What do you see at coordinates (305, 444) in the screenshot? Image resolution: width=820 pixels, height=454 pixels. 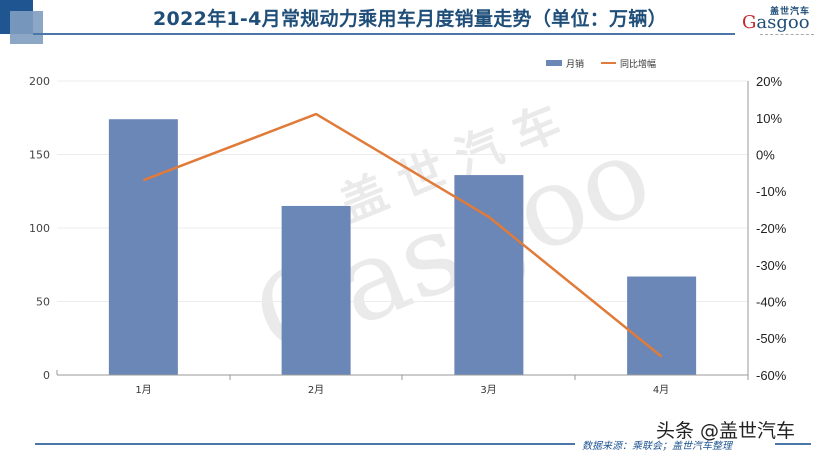 I see `footer-rule-left` at bounding box center [305, 444].